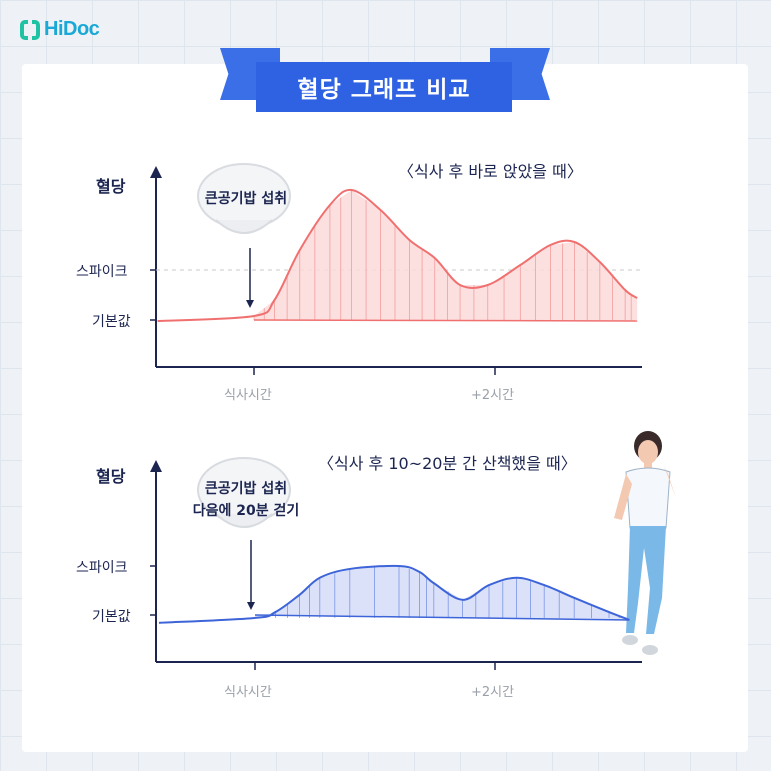  I want to click on annotation-line: 큰공기밥 섭취, so click(246, 489).